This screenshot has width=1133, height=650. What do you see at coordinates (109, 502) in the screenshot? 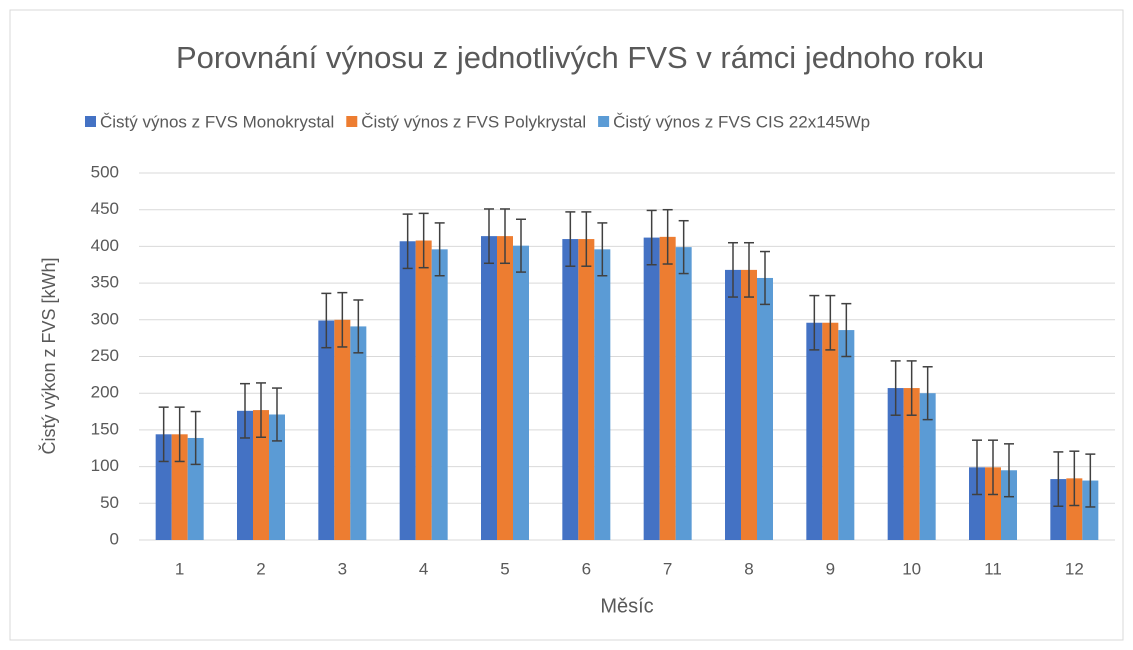
I see `y-tick-label: 50` at bounding box center [109, 502].